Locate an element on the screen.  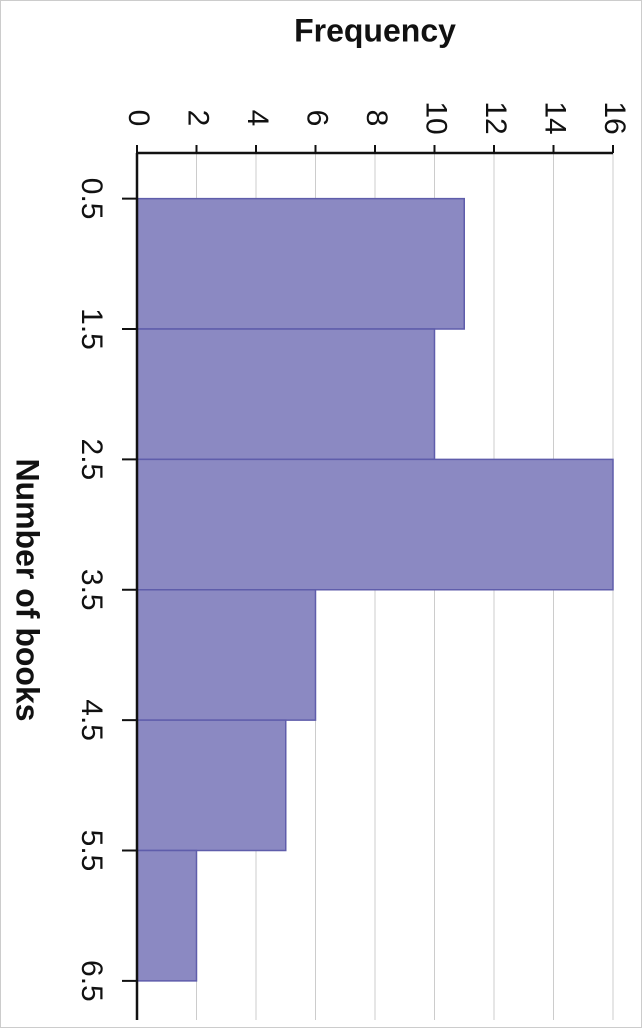
x-tick-label: 1.5 is located at coordinates (91, 329).